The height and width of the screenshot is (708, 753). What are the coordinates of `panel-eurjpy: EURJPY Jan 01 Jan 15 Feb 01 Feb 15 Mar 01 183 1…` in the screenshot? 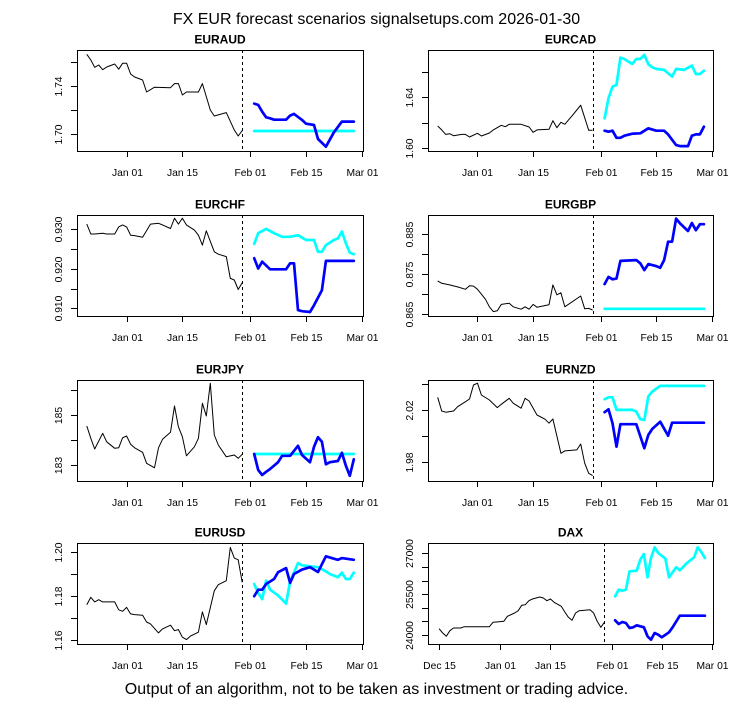 It's located at (216, 436).